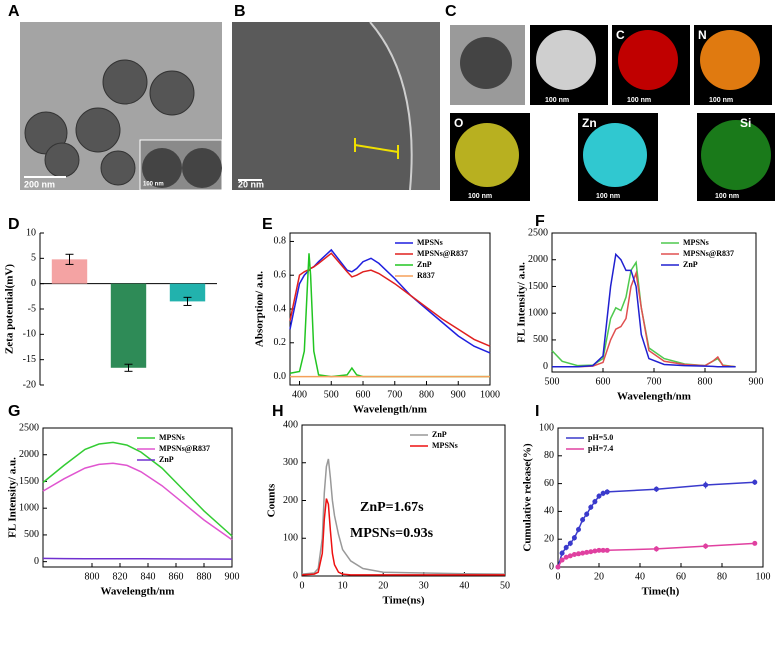 Image resolution: width=782 pixels, height=650 pixels. I want to click on y-tick-label: 0.6, so click(280, 275).